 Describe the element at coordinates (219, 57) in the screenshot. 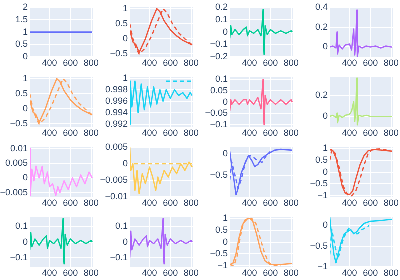

I see `y-tick-label: −0.2` at that location.